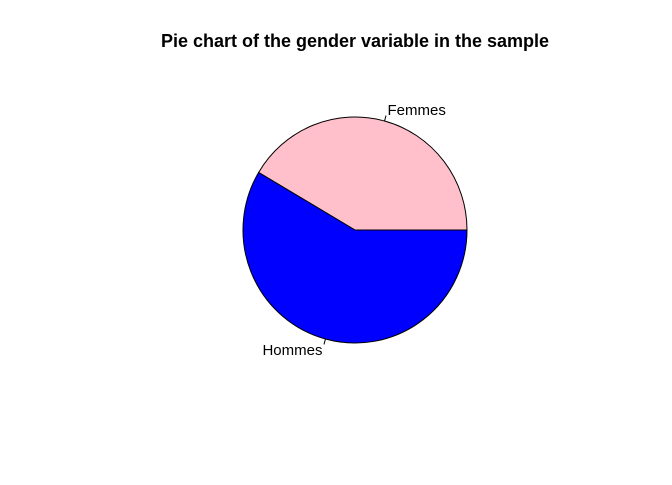  What do you see at coordinates (417, 110) in the screenshot?
I see `pie-label-femmes: Femmes` at bounding box center [417, 110].